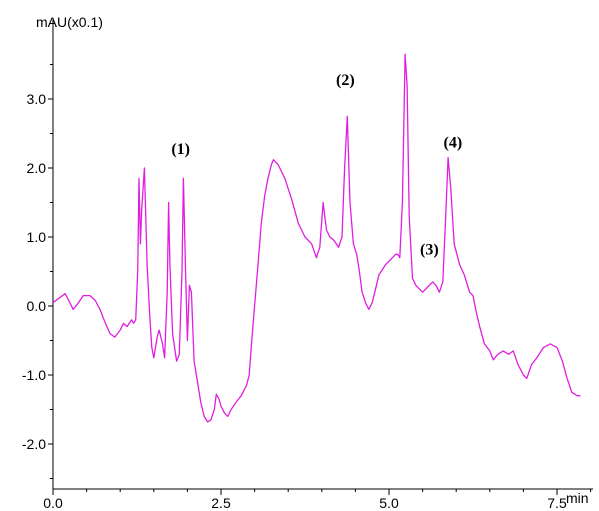  I want to click on x-tick-label: 0.0, so click(53, 503).